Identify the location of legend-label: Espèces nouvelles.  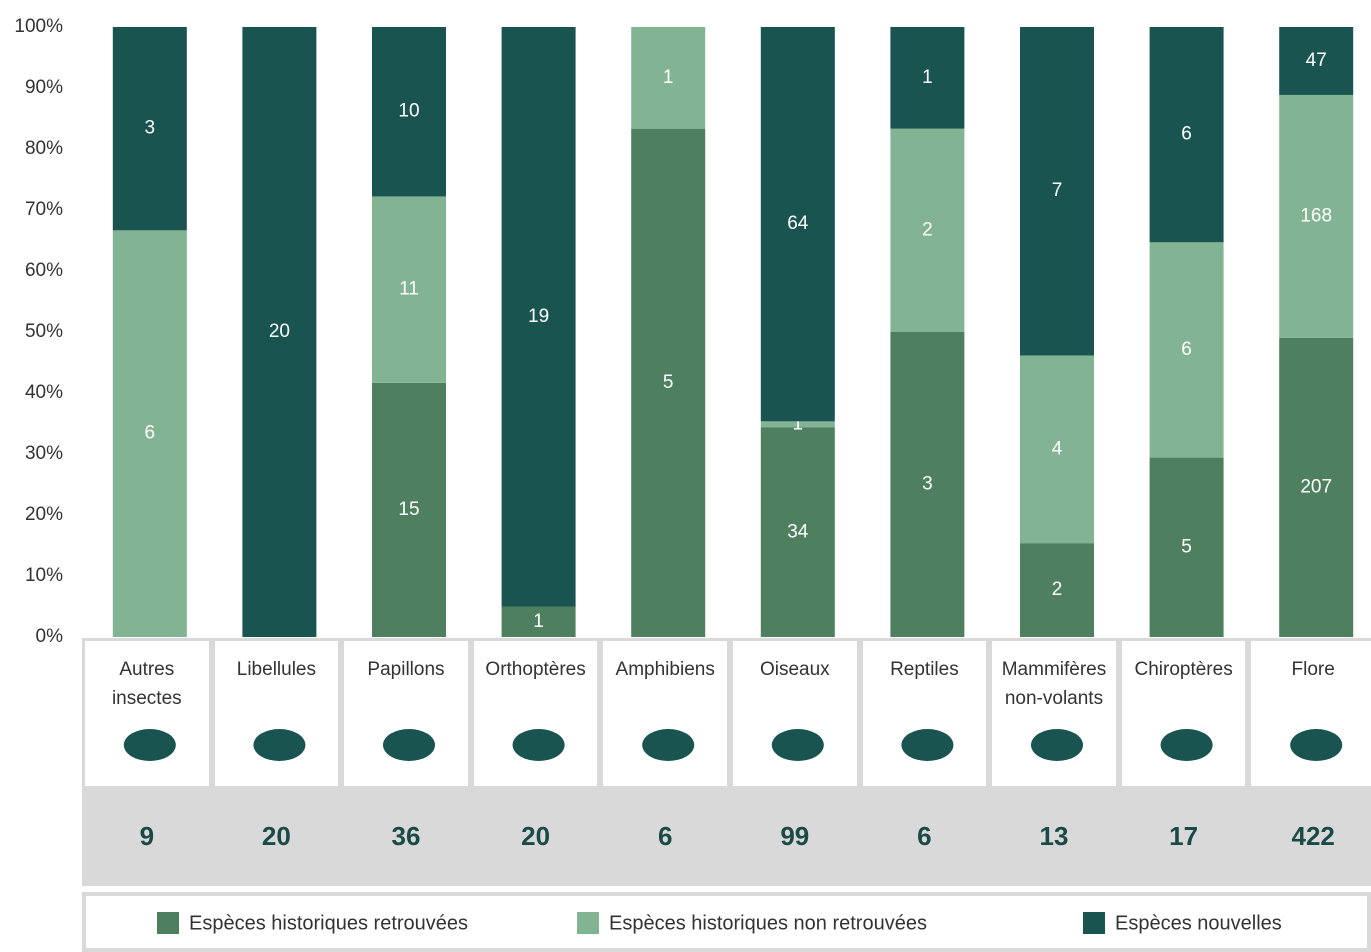
(1198, 923).